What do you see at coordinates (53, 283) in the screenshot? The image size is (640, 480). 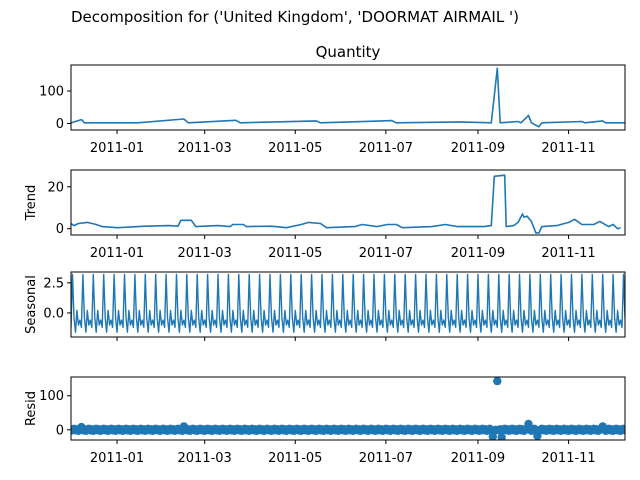 I see `y-tick-label: 2.5` at bounding box center [53, 283].